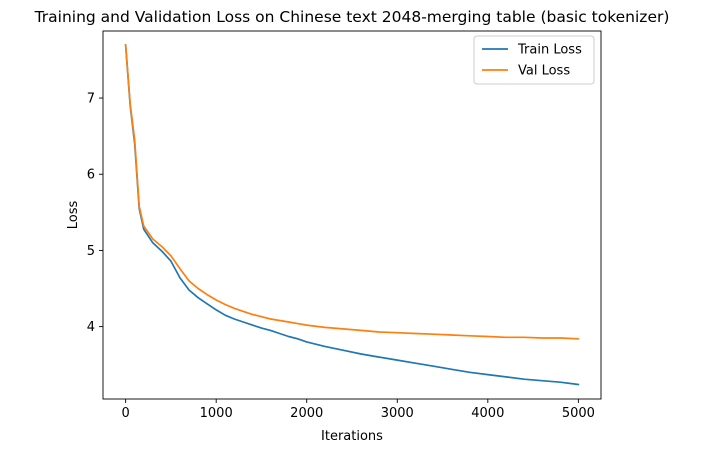 This screenshot has height=453, width=703. I want to click on legend-box, so click(534, 60).